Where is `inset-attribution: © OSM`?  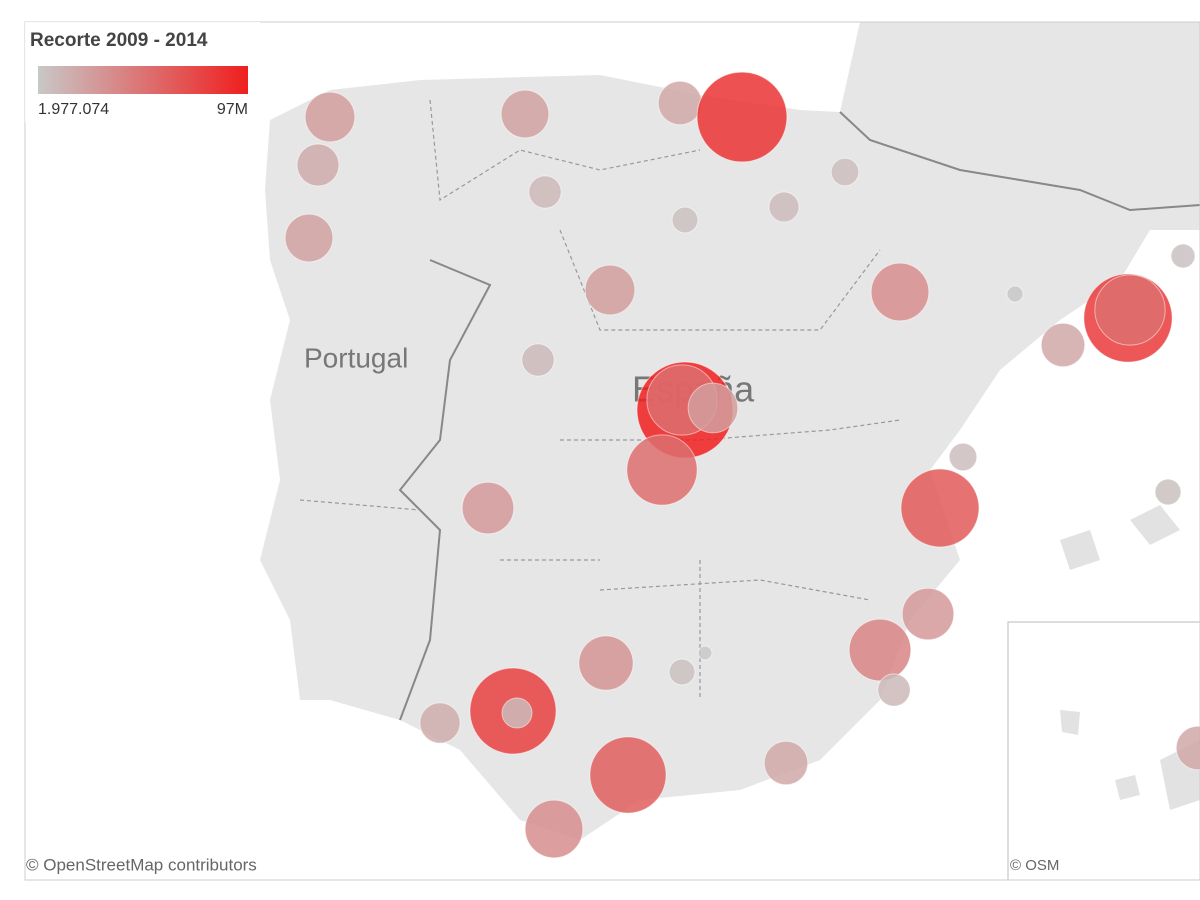
inset-attribution: © OSM is located at coordinates (1034, 865).